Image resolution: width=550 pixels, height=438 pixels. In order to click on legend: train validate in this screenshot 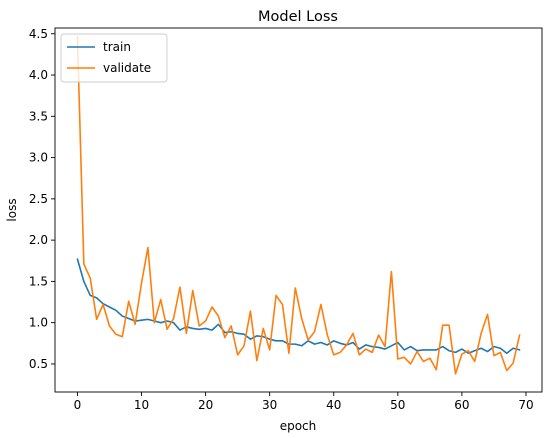, I will do `click(114, 58)`.